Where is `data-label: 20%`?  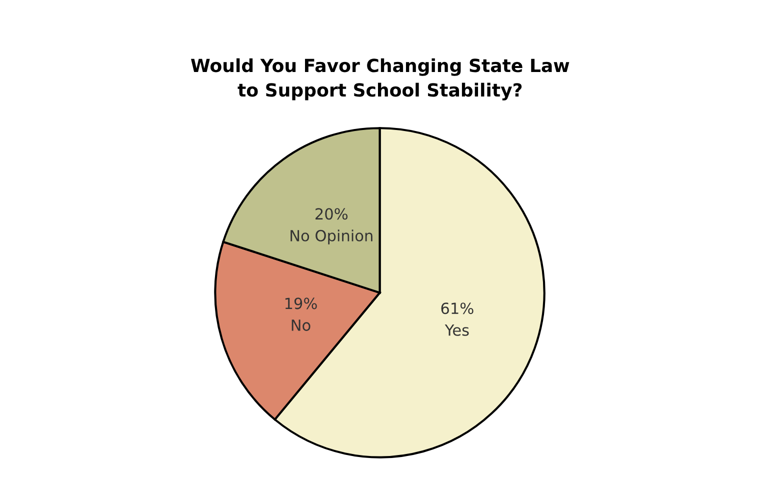
data-label: 20% is located at coordinates (332, 214).